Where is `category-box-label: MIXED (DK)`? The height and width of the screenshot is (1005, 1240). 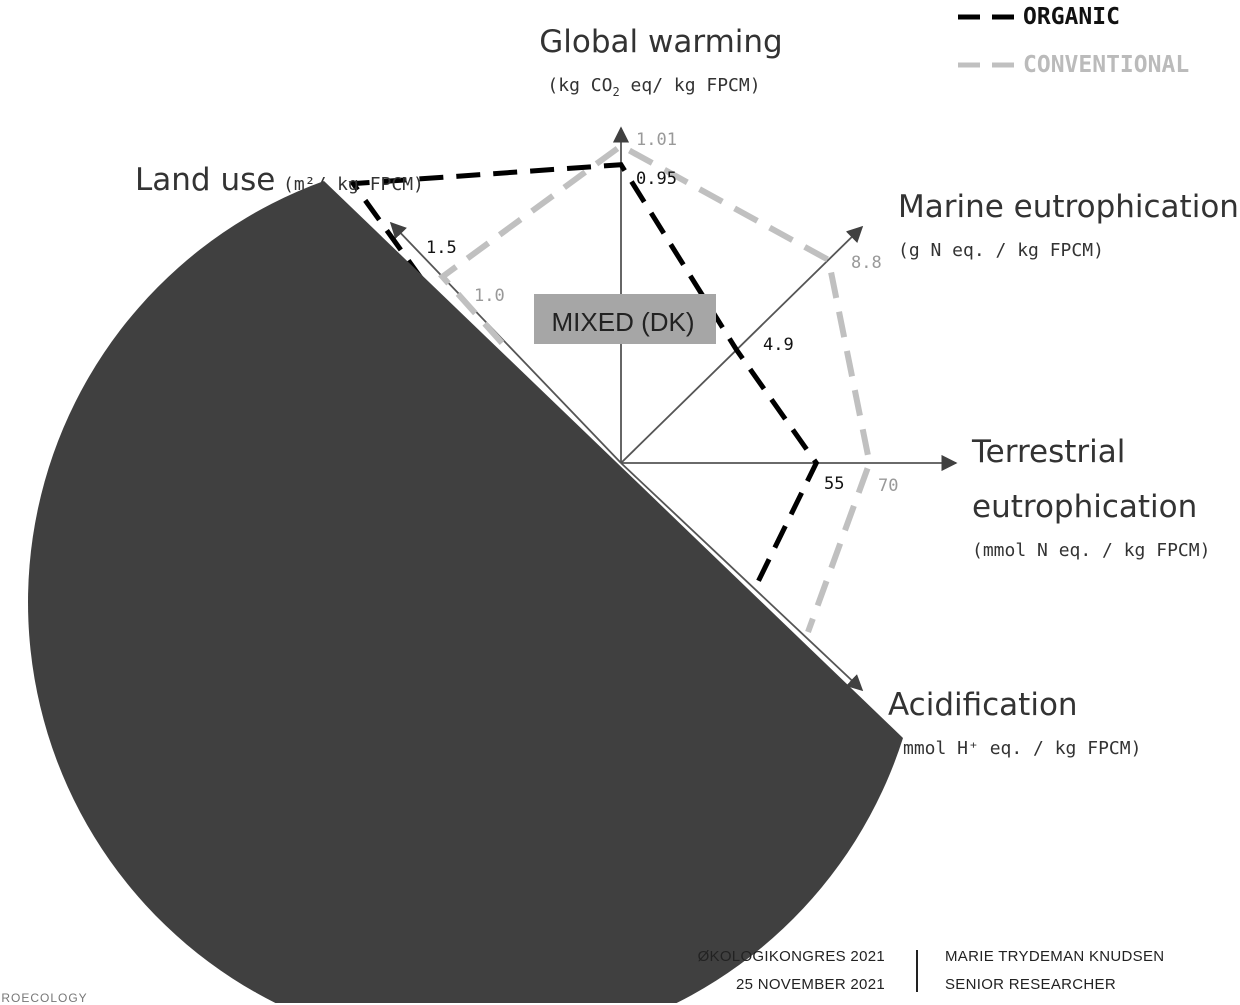
category-box-label: MIXED (DK) is located at coordinates (623, 322).